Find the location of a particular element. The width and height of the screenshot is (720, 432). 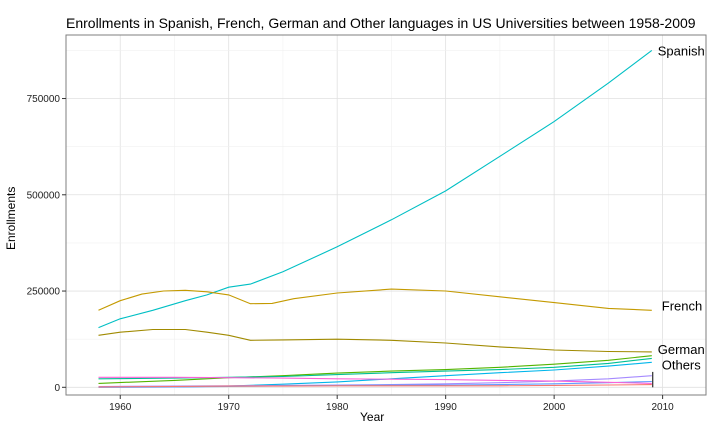

y-tick-label: 0 is located at coordinates (57, 388).